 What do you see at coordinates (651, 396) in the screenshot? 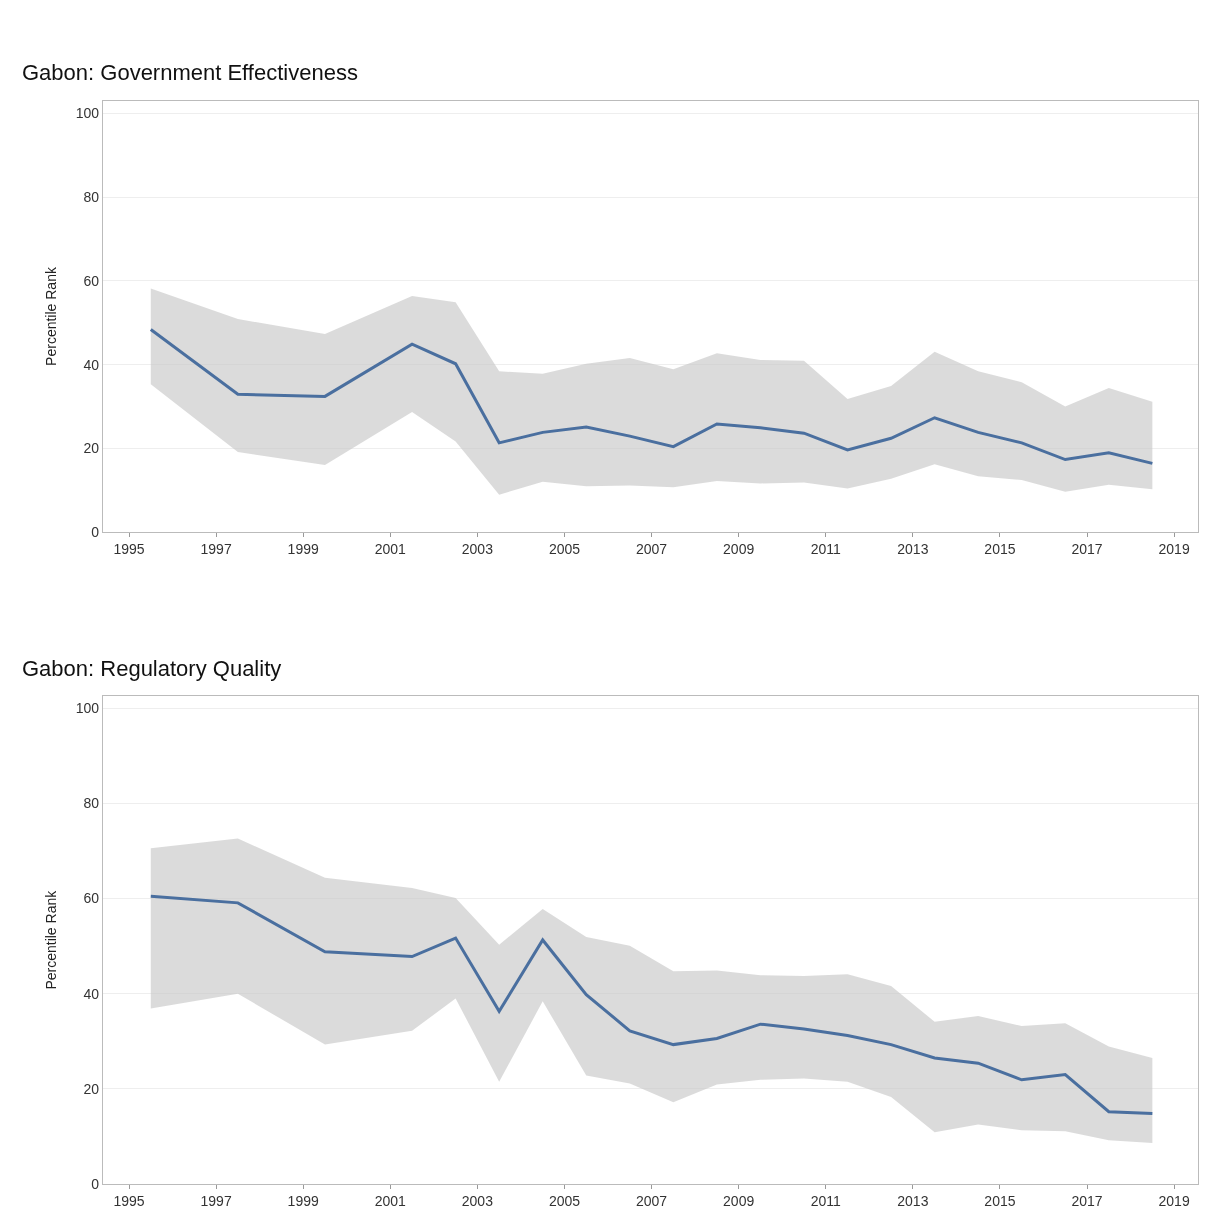
I see `line-series` at bounding box center [651, 396].